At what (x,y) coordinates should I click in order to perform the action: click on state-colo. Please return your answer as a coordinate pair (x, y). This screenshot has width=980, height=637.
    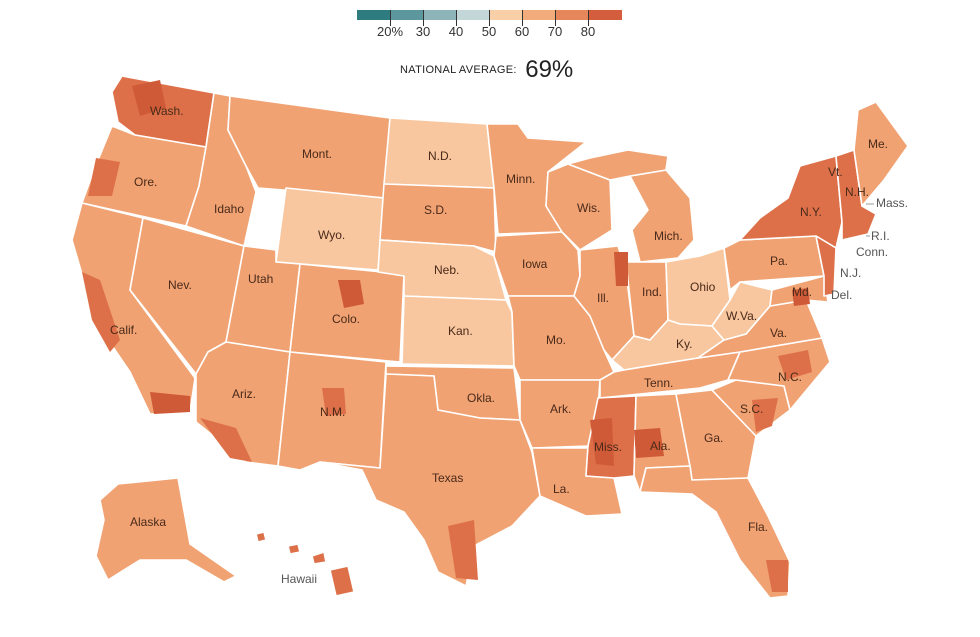
    Looking at the image, I should click on (347, 313).